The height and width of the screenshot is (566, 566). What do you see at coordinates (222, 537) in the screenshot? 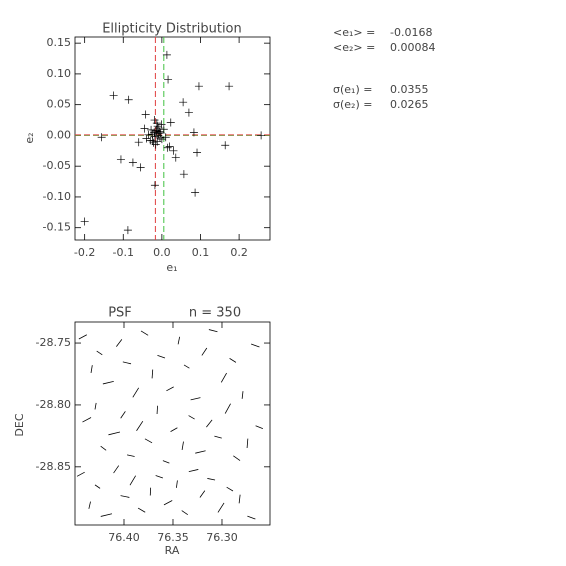
I see `x-tick-label: 76.30` at bounding box center [222, 537].